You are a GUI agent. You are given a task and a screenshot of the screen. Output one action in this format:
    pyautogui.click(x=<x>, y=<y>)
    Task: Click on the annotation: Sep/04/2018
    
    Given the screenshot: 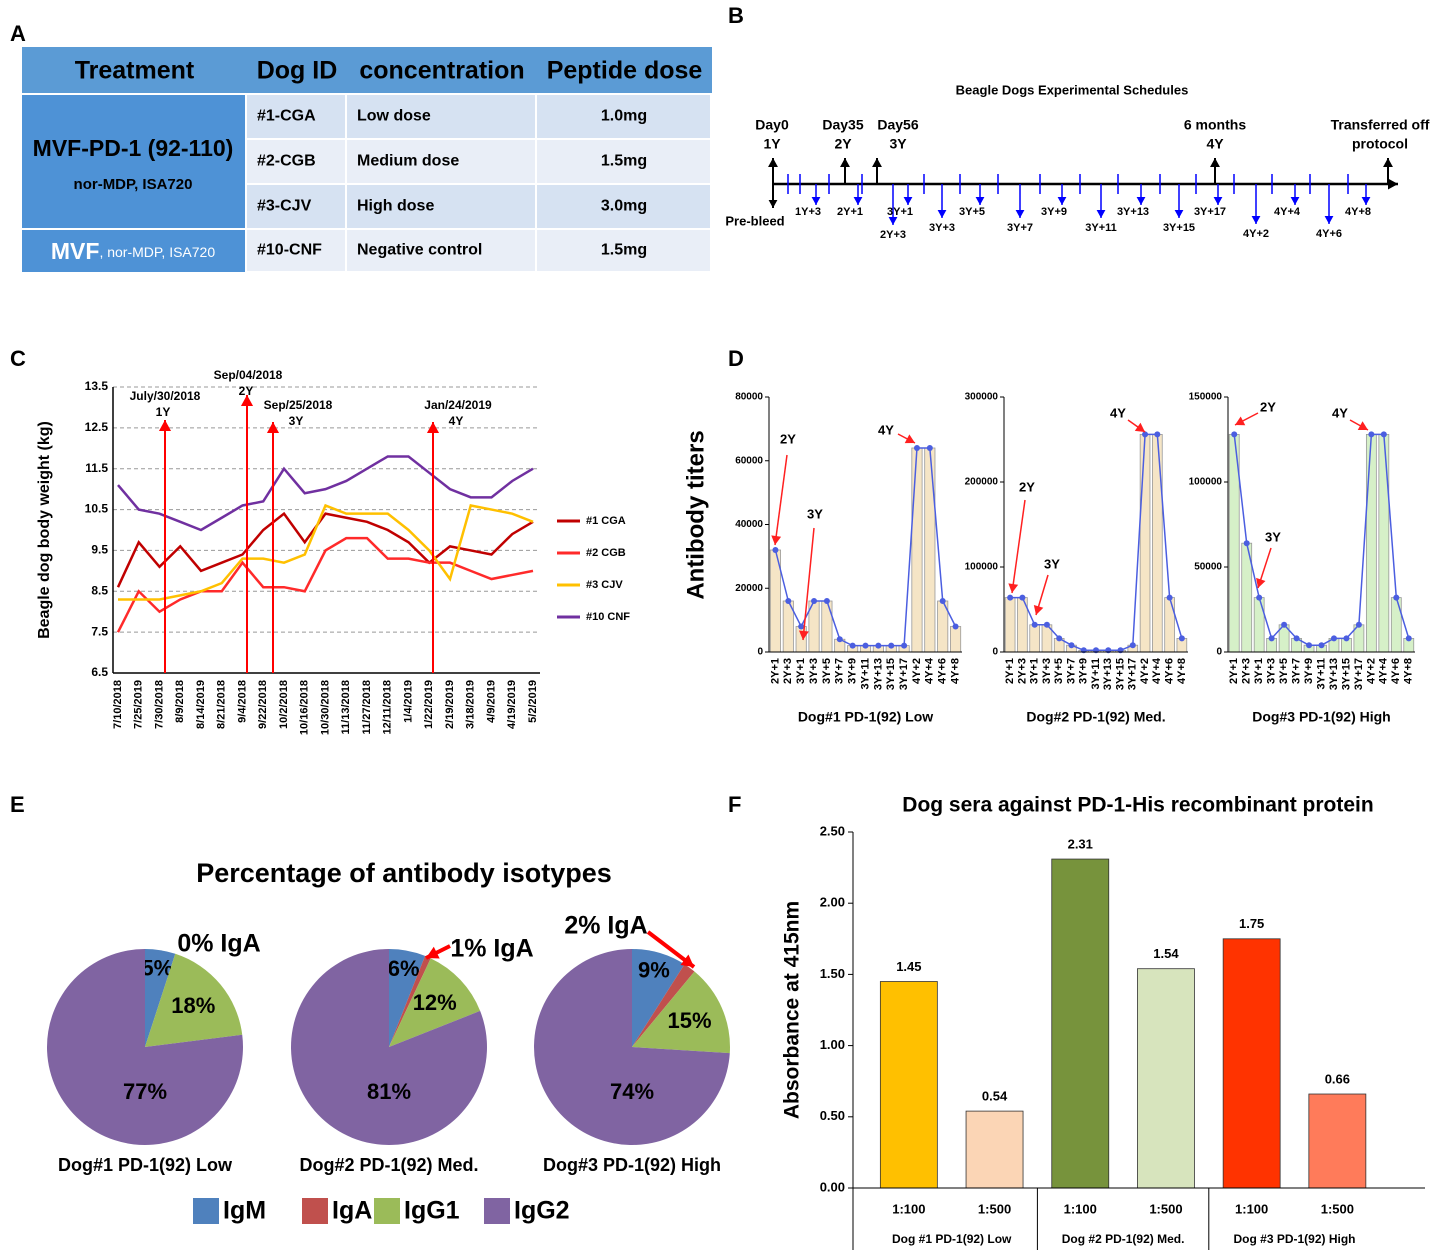 What is the action you would take?
    pyautogui.click(x=248, y=375)
    